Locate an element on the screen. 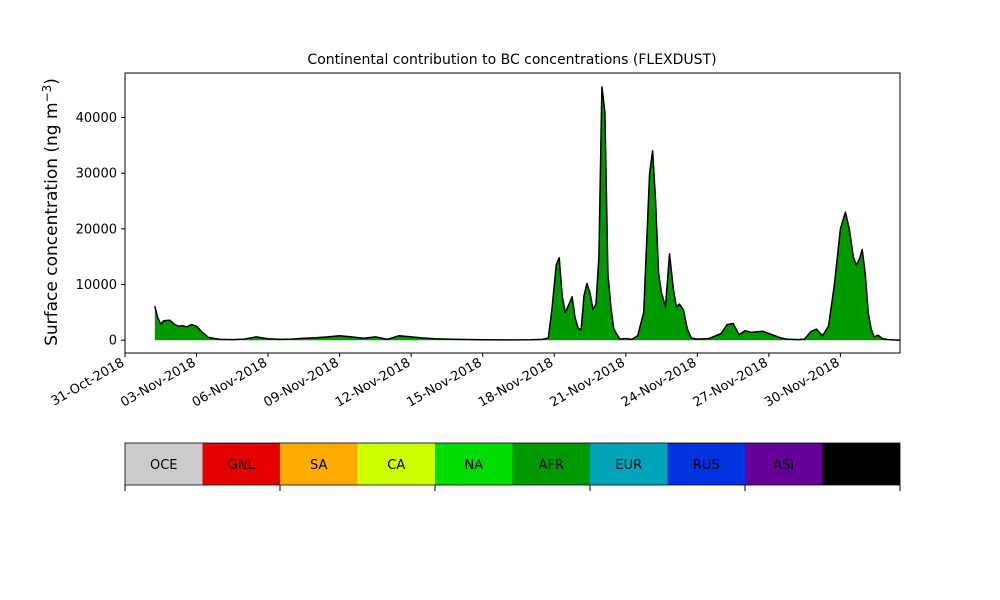  x-tick-label: 27-Nov-2018 is located at coordinates (731, 382).